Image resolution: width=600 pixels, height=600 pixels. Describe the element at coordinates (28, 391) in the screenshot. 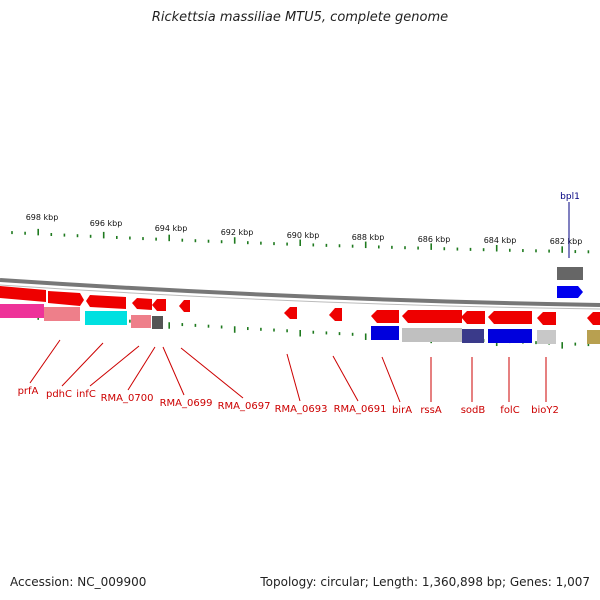

I see `gene-label-prfA: prfA` at that location.